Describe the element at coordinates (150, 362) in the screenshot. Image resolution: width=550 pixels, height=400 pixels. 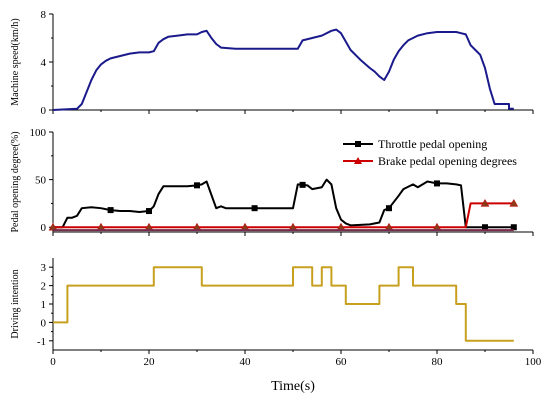
I see `intention-x-tick-label: 20` at that location.